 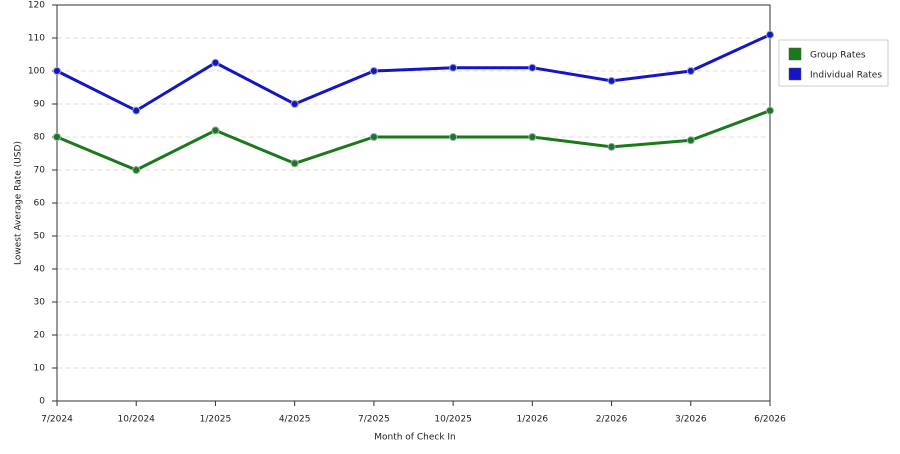 What do you see at coordinates (40, 369) in the screenshot?
I see `y-tick-label: 10` at bounding box center [40, 369].